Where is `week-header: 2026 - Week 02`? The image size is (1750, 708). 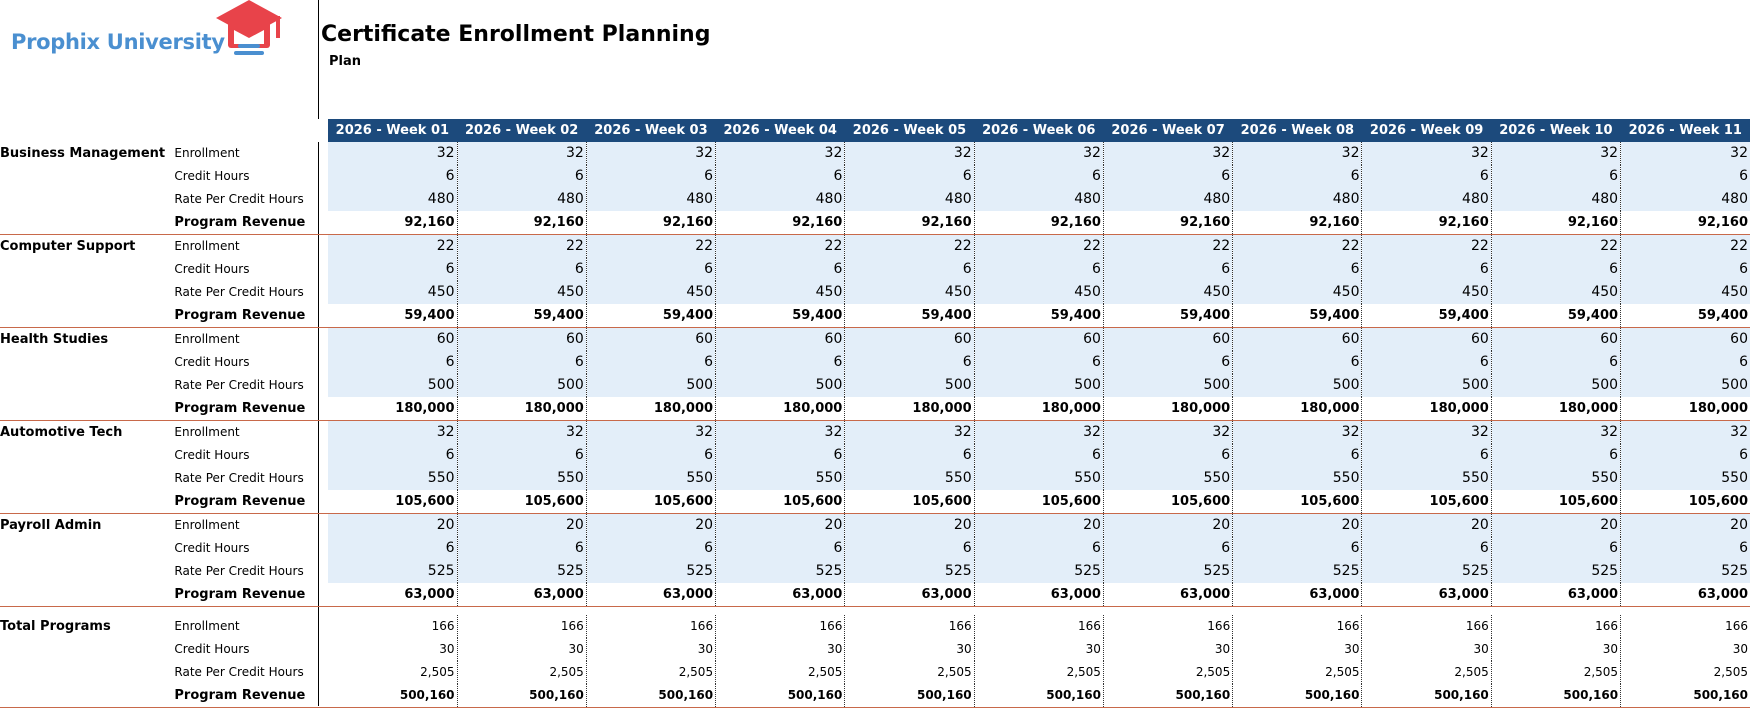 week-header: 2026 - Week 02 is located at coordinates (522, 130).